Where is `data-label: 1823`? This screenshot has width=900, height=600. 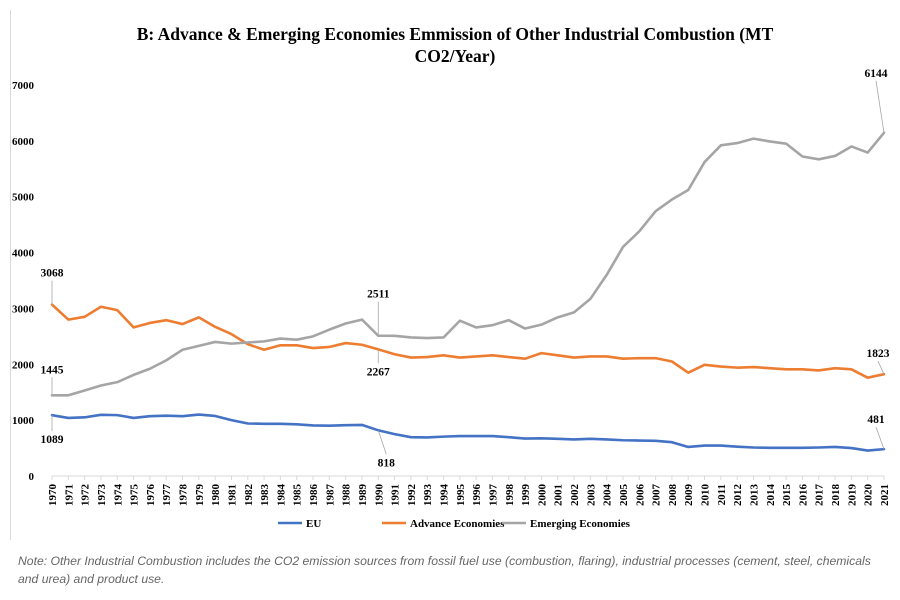 data-label: 1823 is located at coordinates (878, 354).